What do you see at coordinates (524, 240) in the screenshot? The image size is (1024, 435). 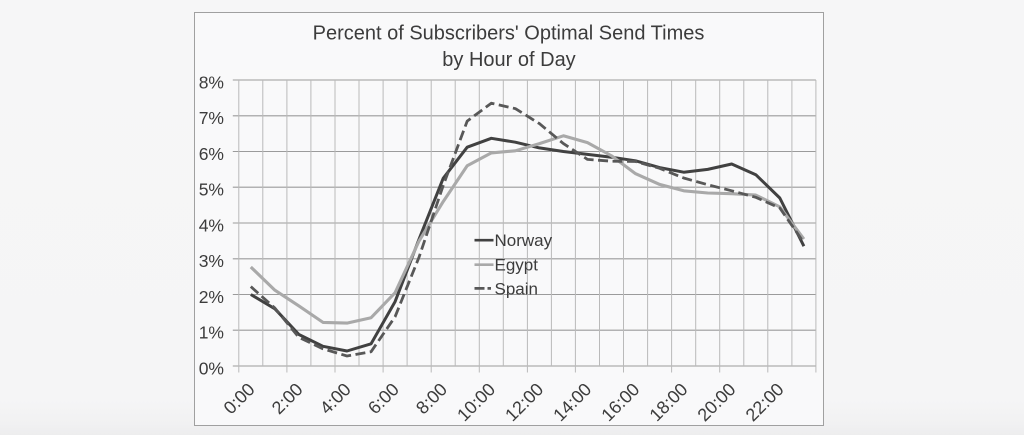 I see `svg-text: Norway` at bounding box center [524, 240].